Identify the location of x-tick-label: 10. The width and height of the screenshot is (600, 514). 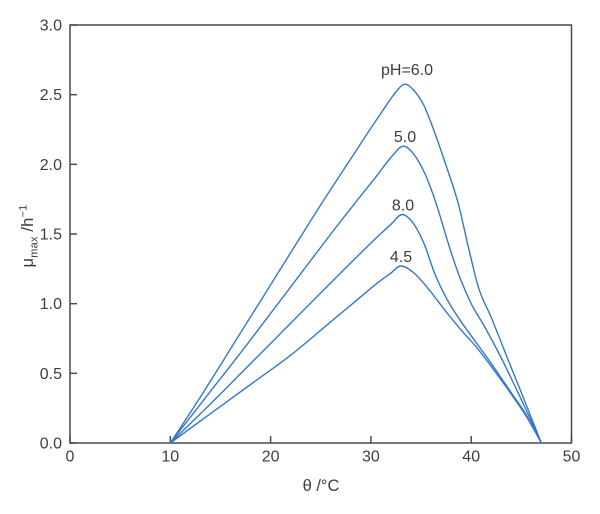
(170, 457).